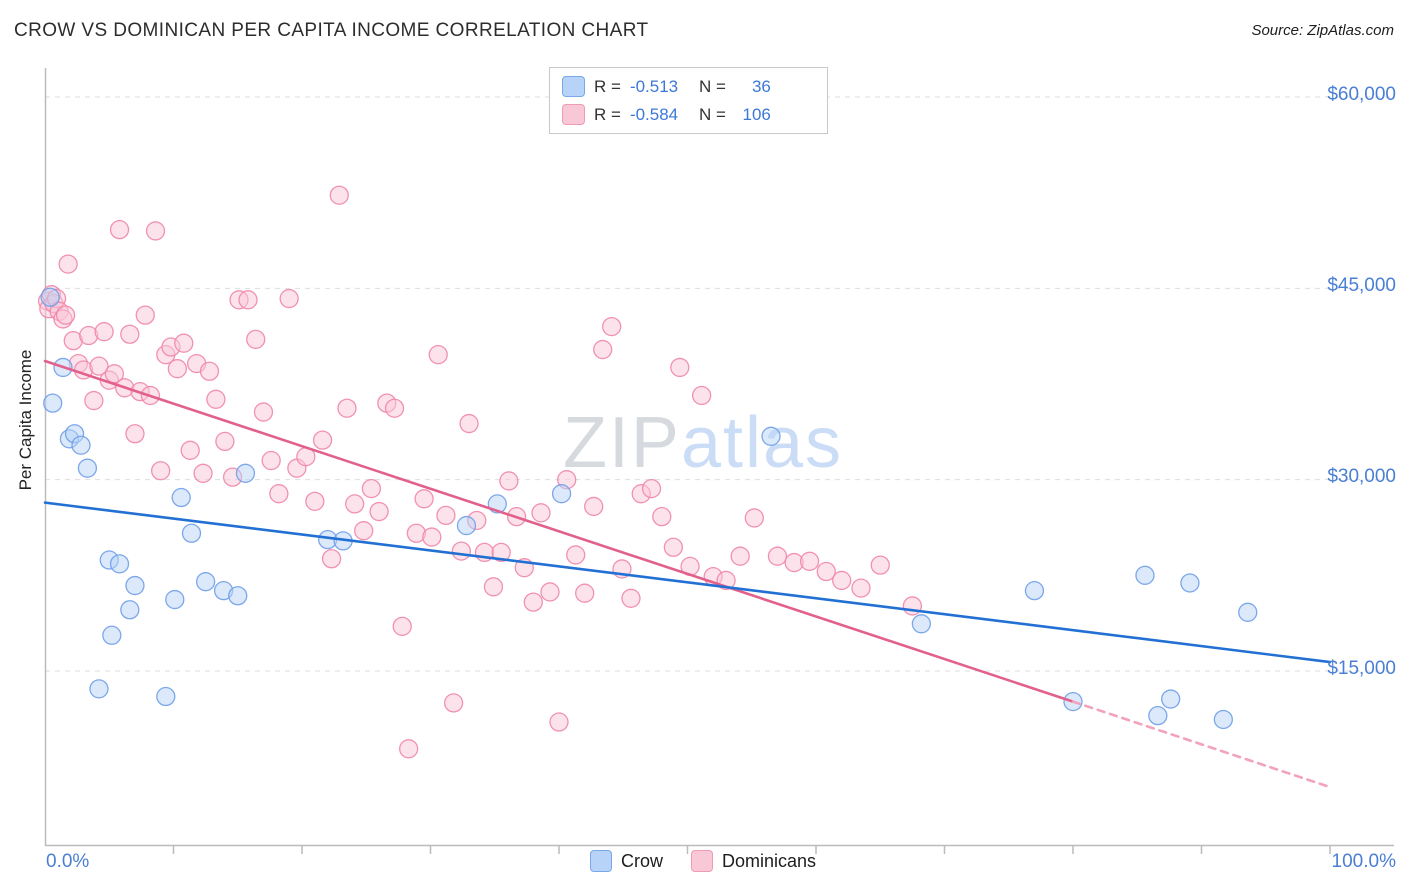 The width and height of the screenshot is (1406, 892). Describe the element at coordinates (607, 114) in the screenshot. I see `dominicans-r-label: R =` at that location.